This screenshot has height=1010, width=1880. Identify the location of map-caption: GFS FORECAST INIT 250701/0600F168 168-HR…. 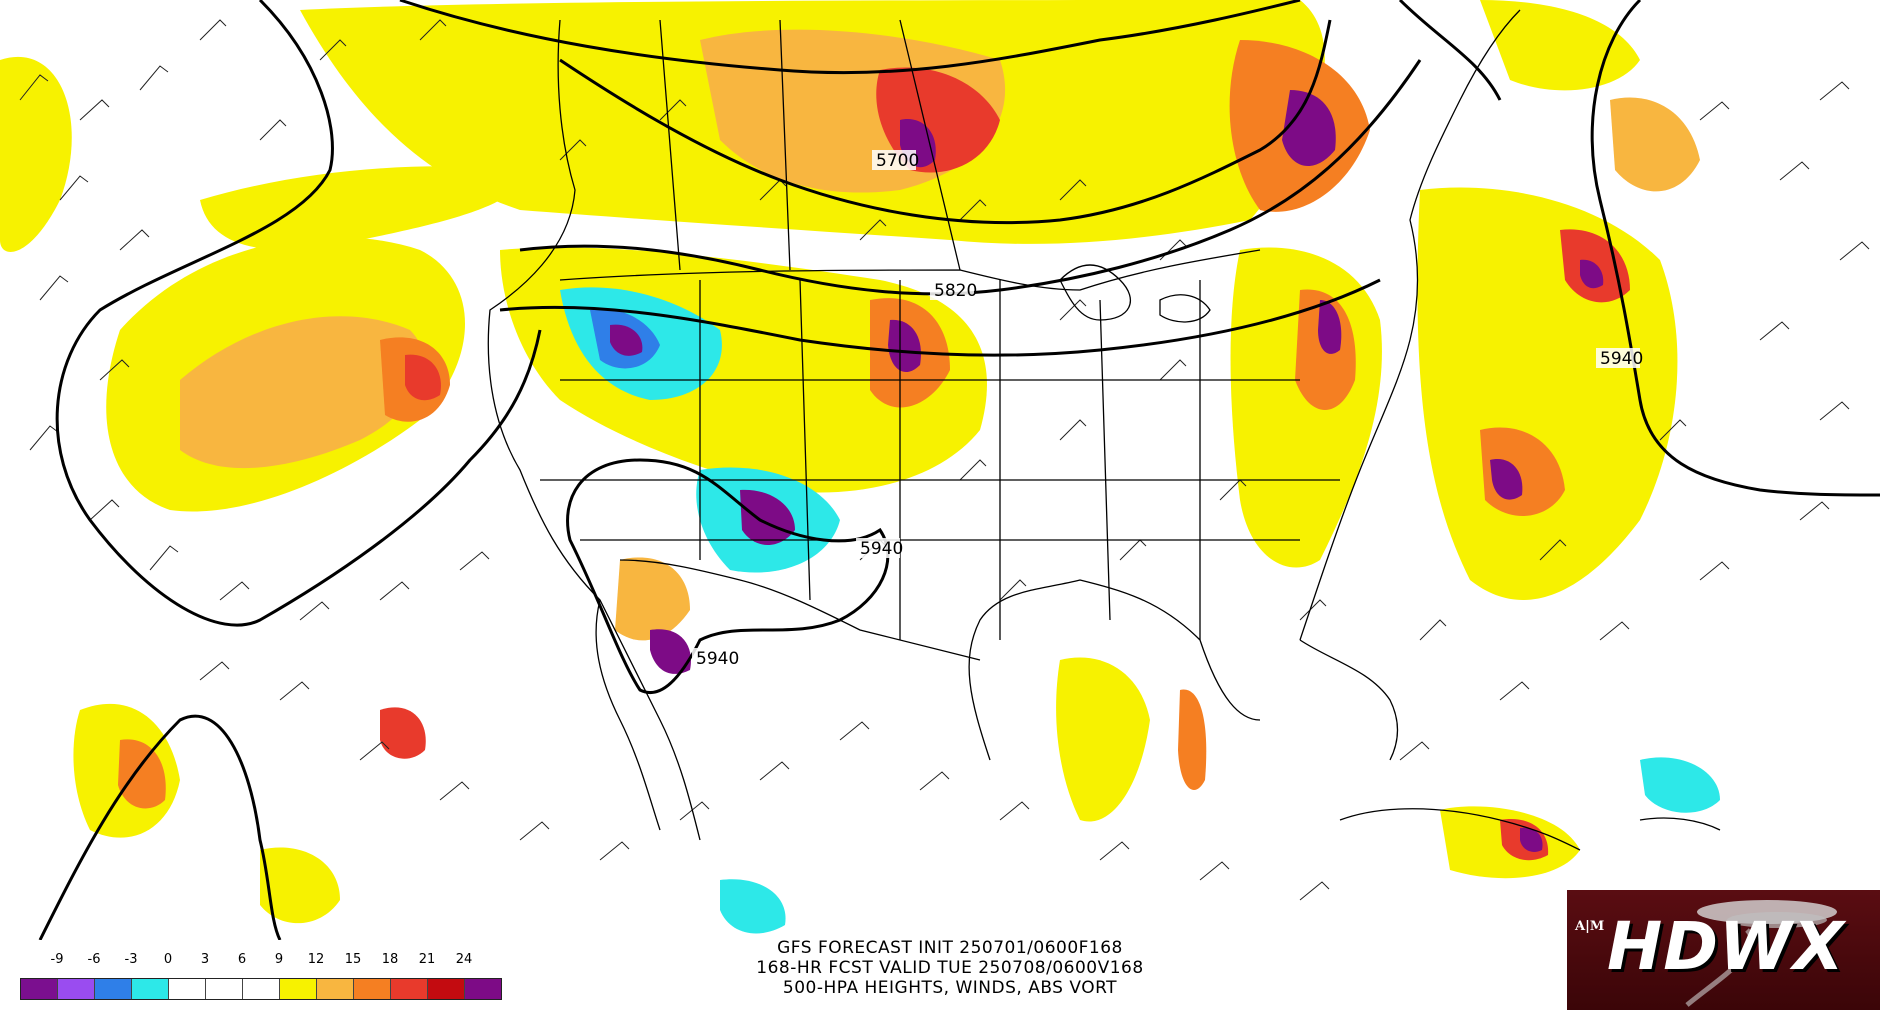
(950, 968).